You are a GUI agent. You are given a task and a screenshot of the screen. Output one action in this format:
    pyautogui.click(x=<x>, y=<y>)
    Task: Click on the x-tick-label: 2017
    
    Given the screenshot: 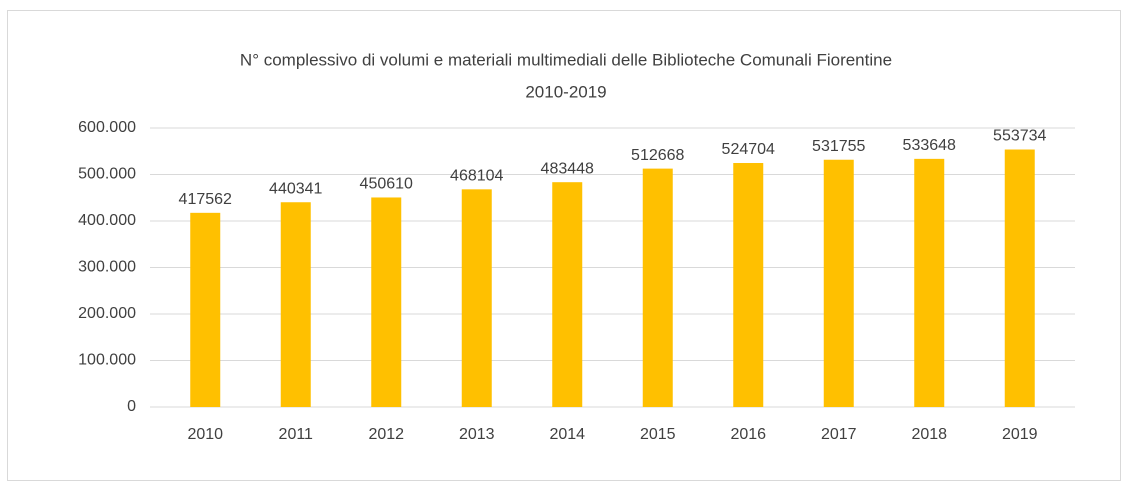 What is the action you would take?
    pyautogui.click(x=839, y=434)
    